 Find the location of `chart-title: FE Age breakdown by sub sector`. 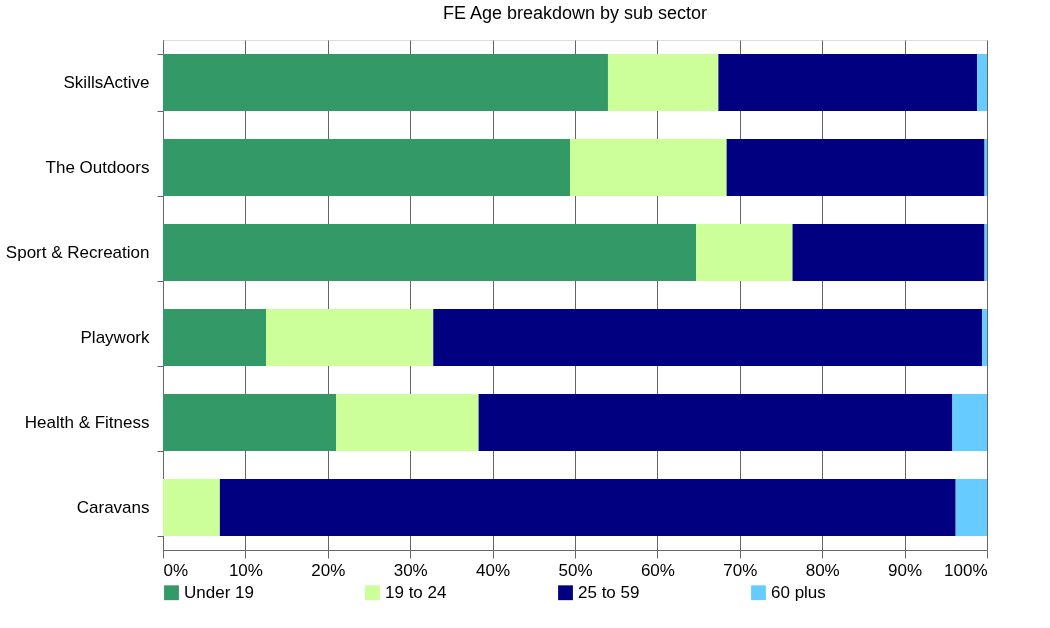

chart-title: FE Age breakdown by sub sector is located at coordinates (575, 13).